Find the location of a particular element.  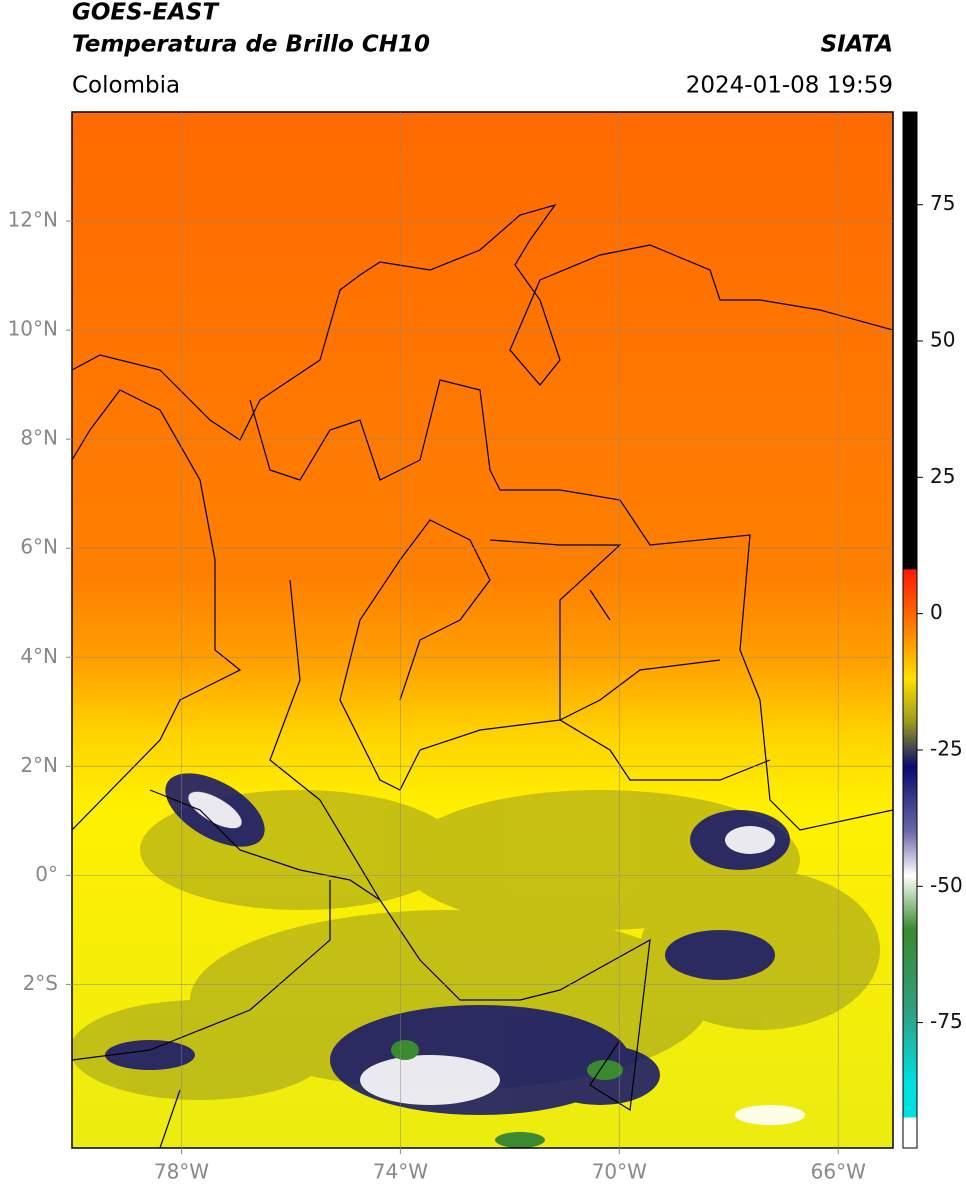

title: GOES-EAST is located at coordinates (146, 13).